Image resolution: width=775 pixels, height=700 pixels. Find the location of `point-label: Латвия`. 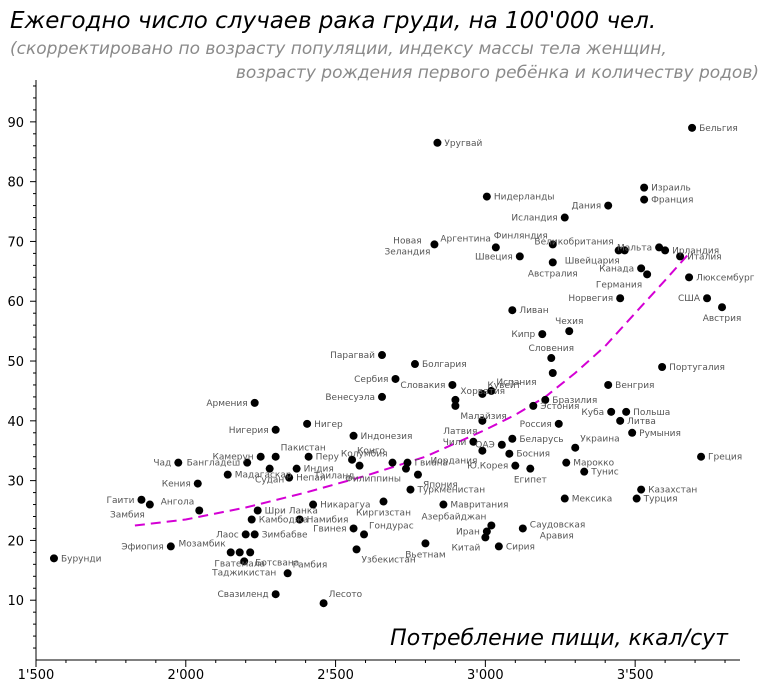

point-label: Латвия is located at coordinates (460, 432).